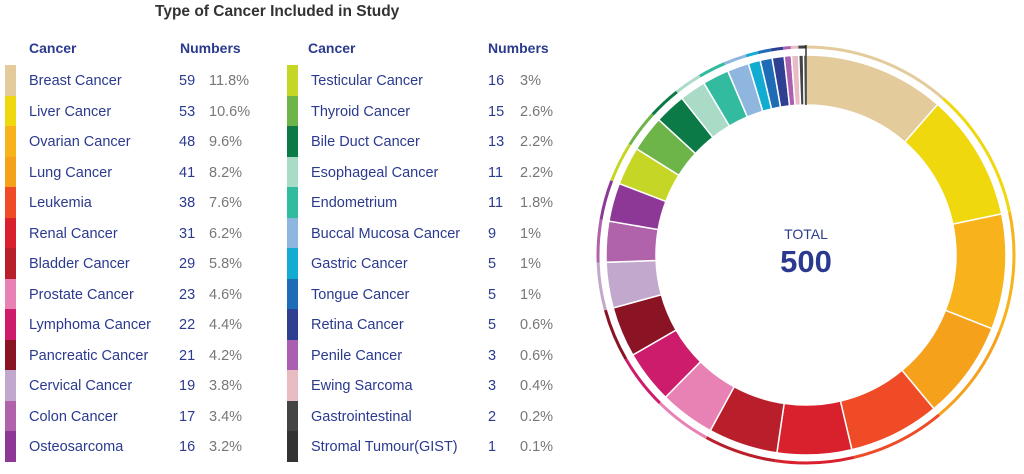 The height and width of the screenshot is (474, 1024). I want to click on legend-name: Lung Cancer, so click(71, 172).